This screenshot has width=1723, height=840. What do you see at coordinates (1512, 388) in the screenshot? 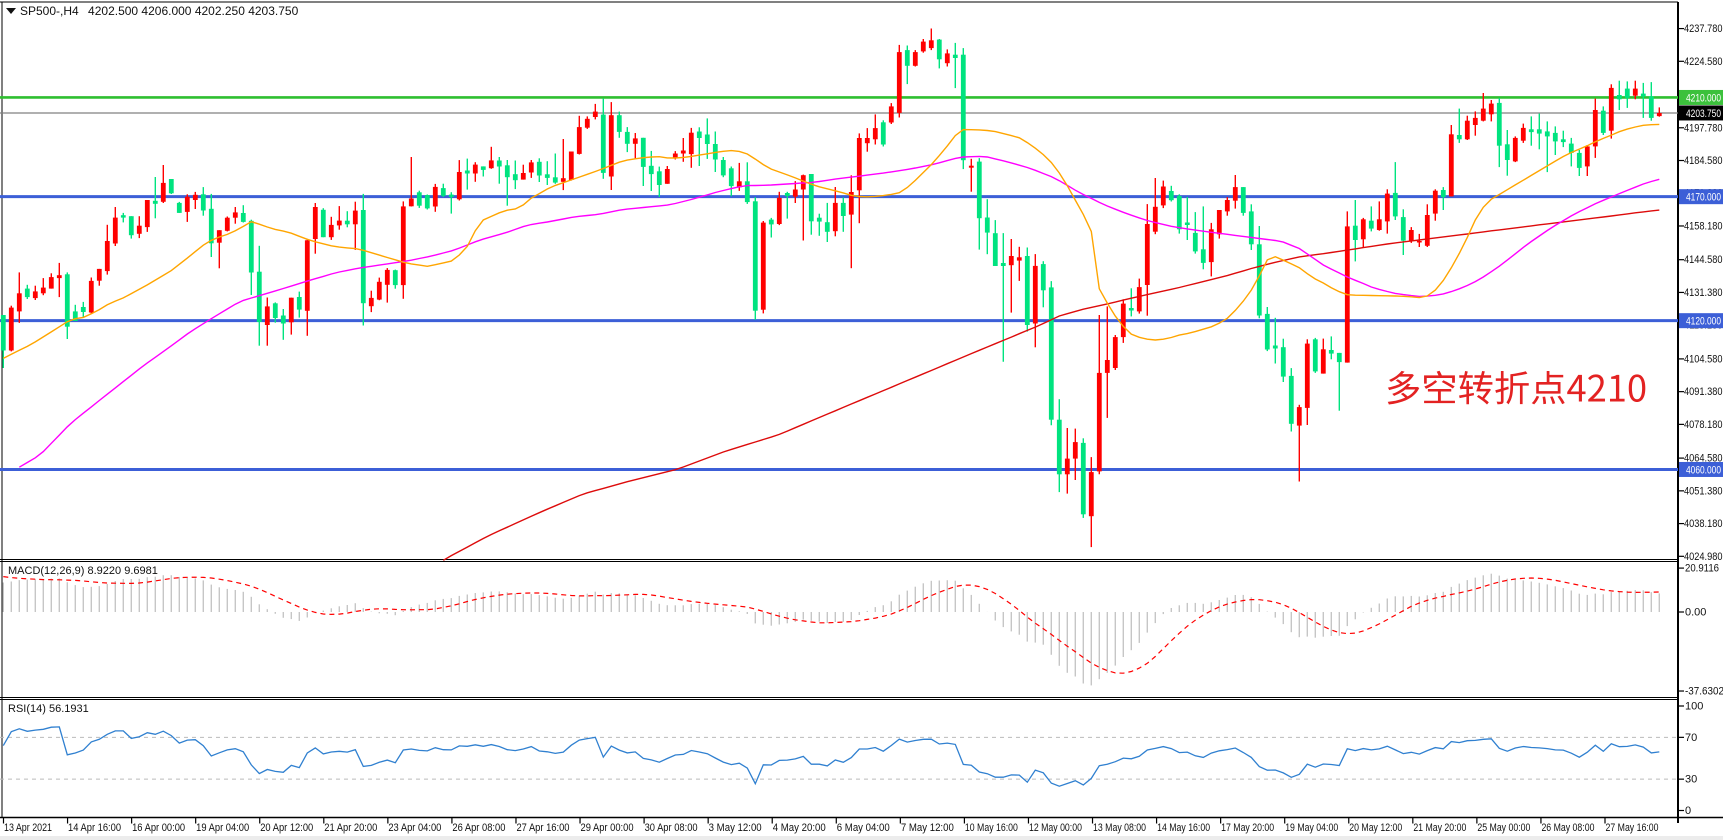
I see `annotation-glyph-折` at bounding box center [1512, 388].